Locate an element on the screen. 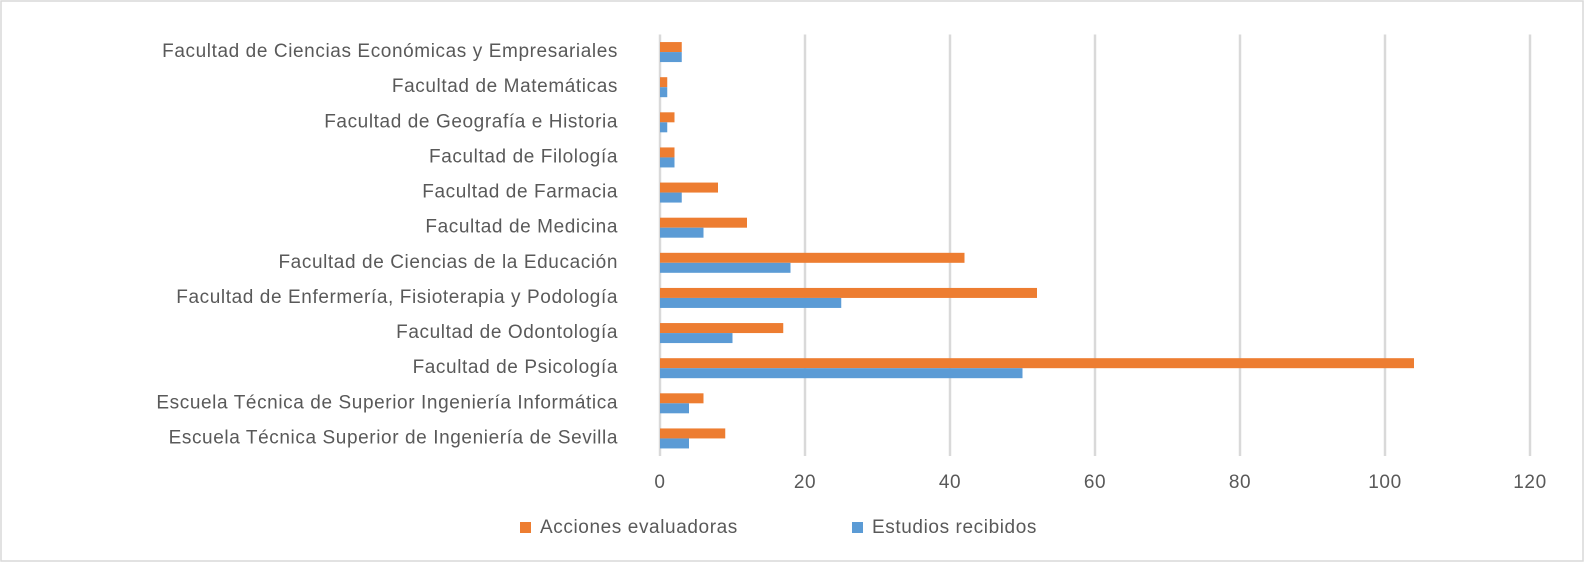 The width and height of the screenshot is (1584, 562). x-tick-label: 20 is located at coordinates (805, 482).